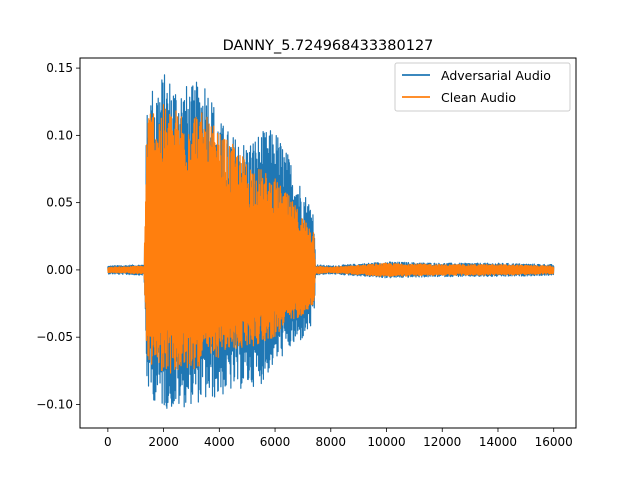 The height and width of the screenshot is (480, 640). Describe the element at coordinates (108, 442) in the screenshot. I see `x-tick-label: 0` at that location.